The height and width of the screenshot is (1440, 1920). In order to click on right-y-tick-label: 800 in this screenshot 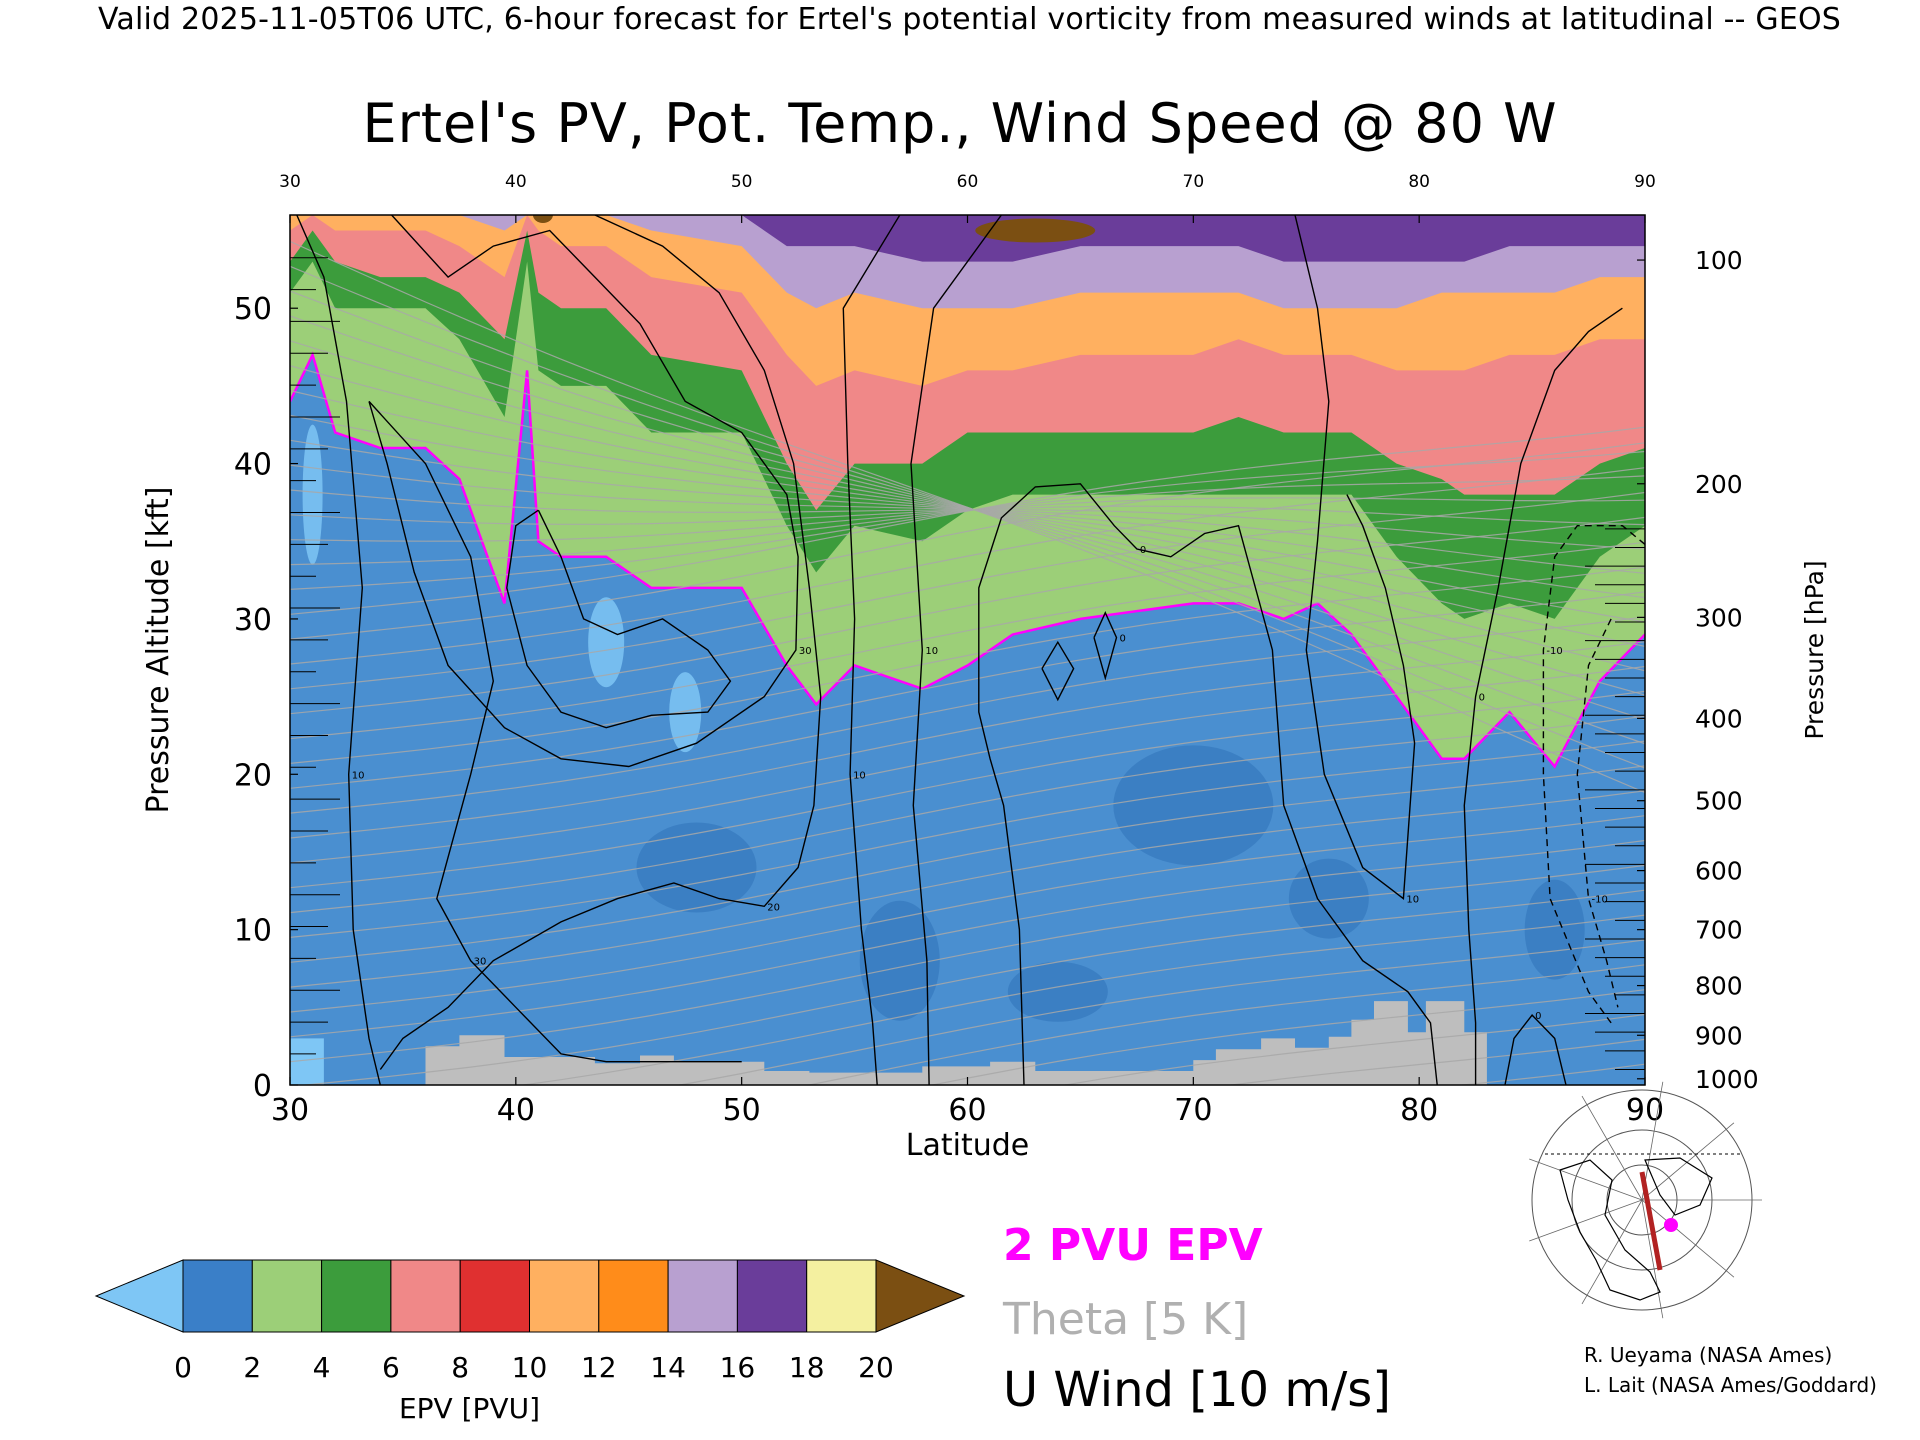, I will do `click(1719, 986)`.